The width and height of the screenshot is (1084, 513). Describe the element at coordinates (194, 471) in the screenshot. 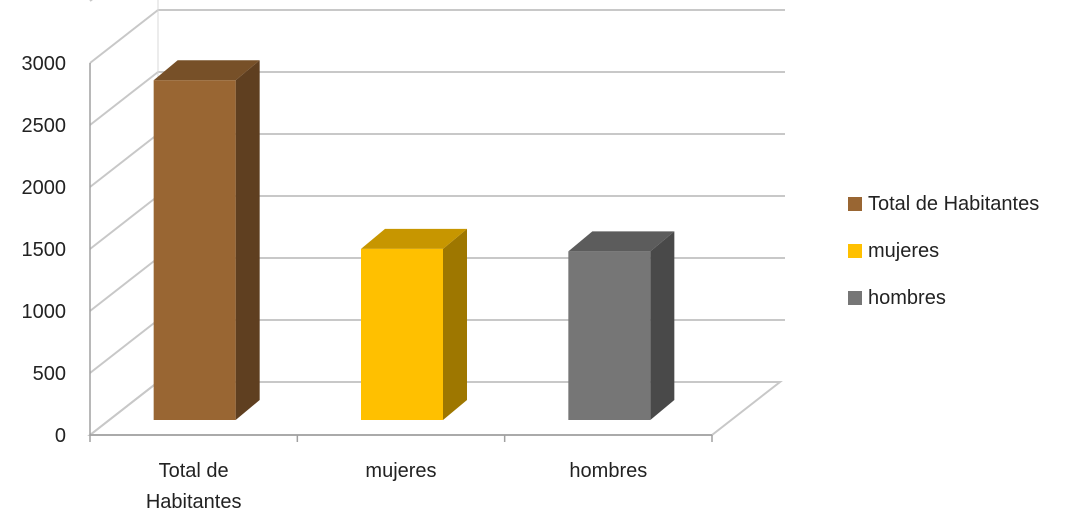

I see `x-category-label: Total de` at that location.